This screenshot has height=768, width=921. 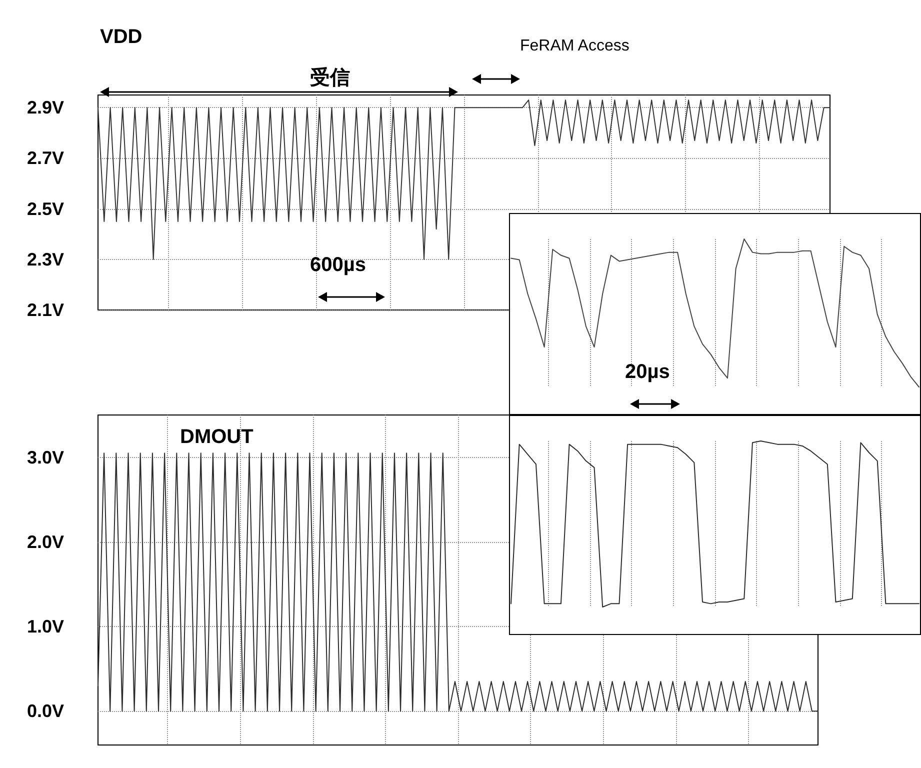 What do you see at coordinates (45, 626) in the screenshot?
I see `y-tick-label: 1.0V` at bounding box center [45, 626].